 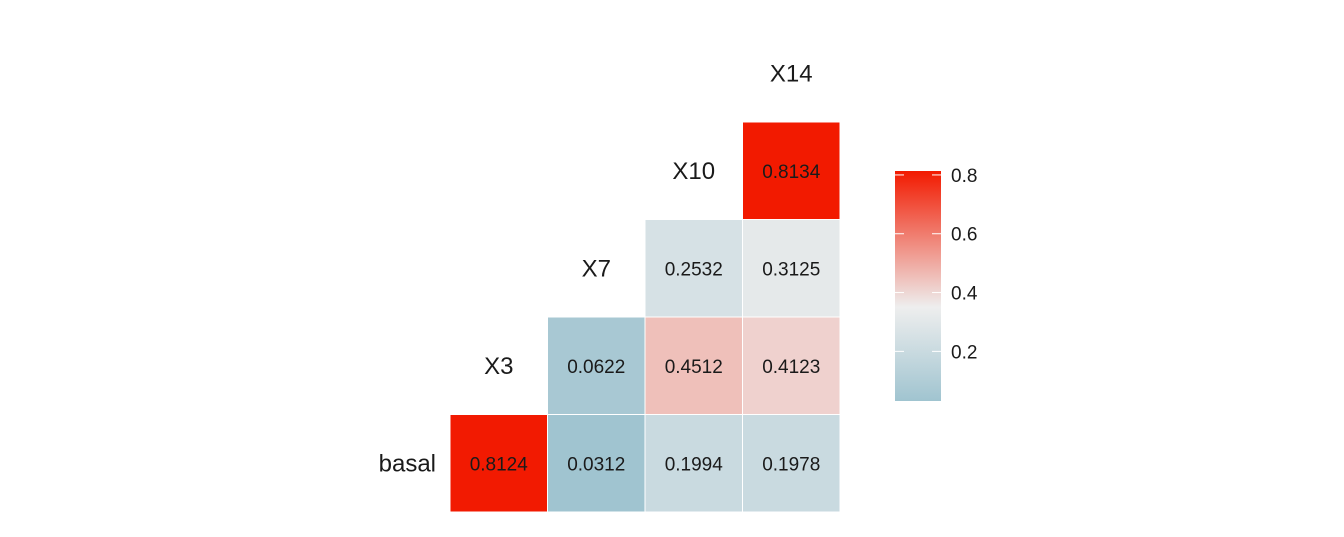 I want to click on legend-tick-label: 0.6, so click(x=964, y=235).